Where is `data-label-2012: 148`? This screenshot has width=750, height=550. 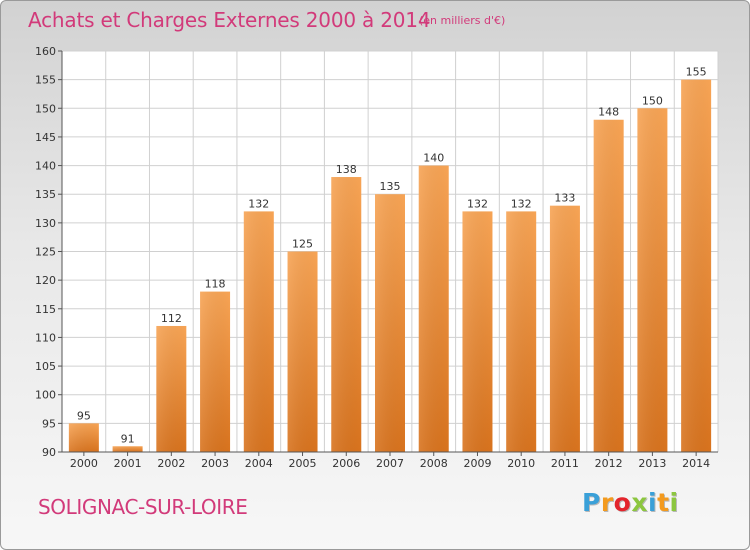 data-label-2012: 148 is located at coordinates (608, 112).